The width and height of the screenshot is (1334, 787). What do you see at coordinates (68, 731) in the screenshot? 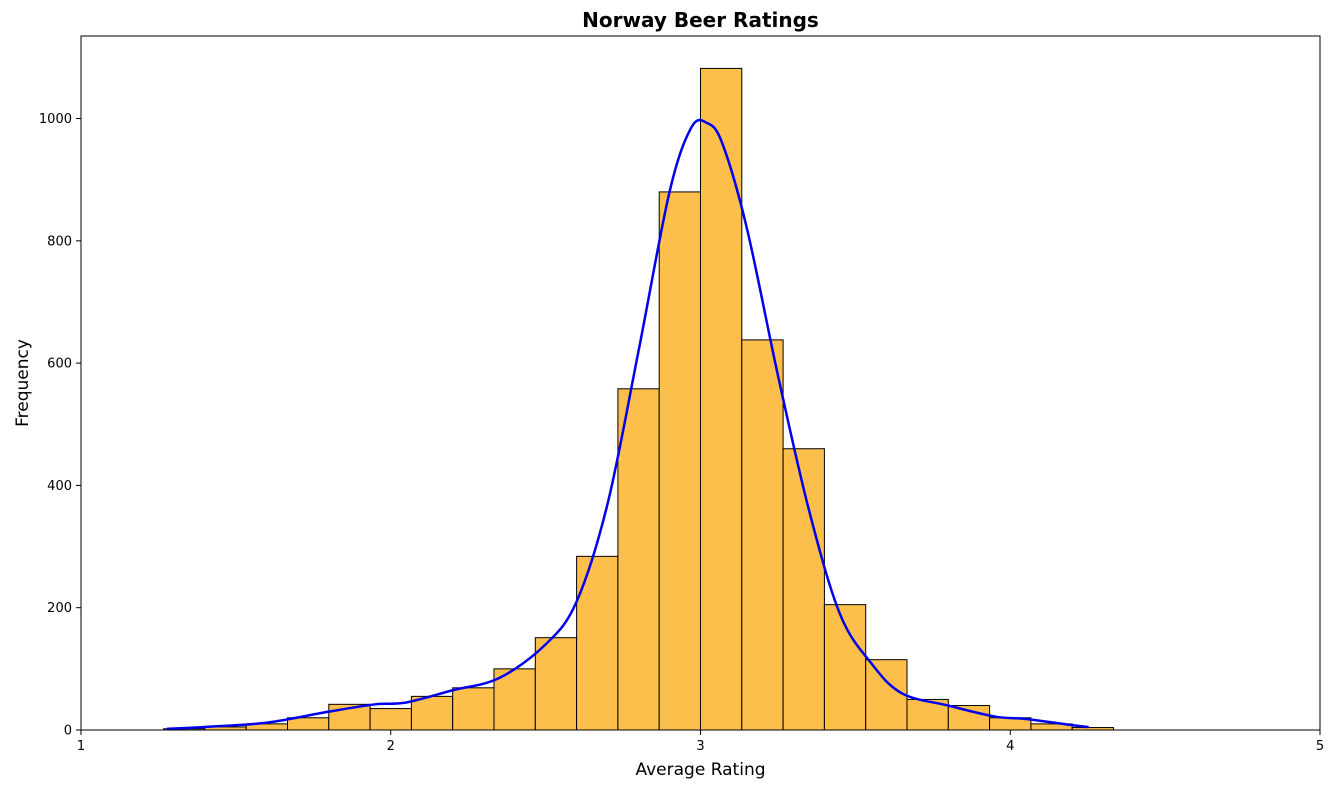
I see `y-tick-label: 0` at bounding box center [68, 731].